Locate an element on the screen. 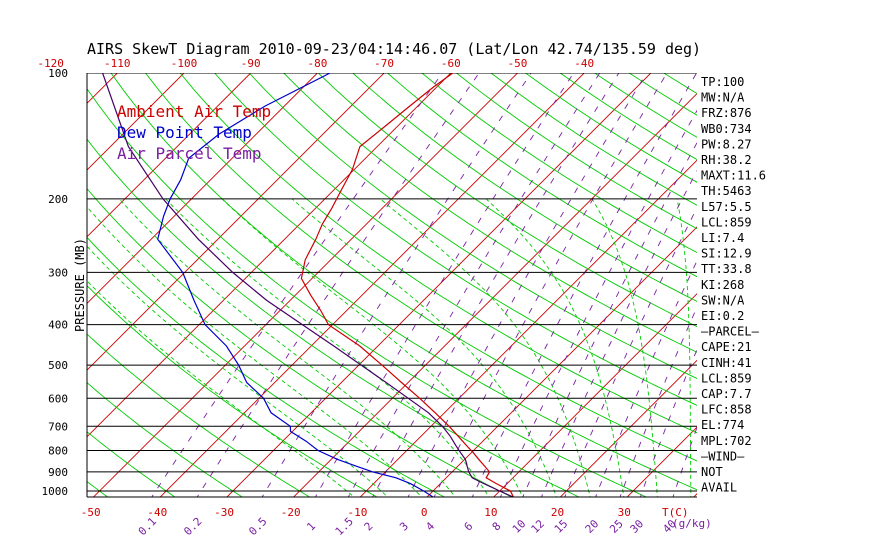 This screenshot has width=870, height=560. side-panel-item: SI:12.9 is located at coordinates (726, 254).